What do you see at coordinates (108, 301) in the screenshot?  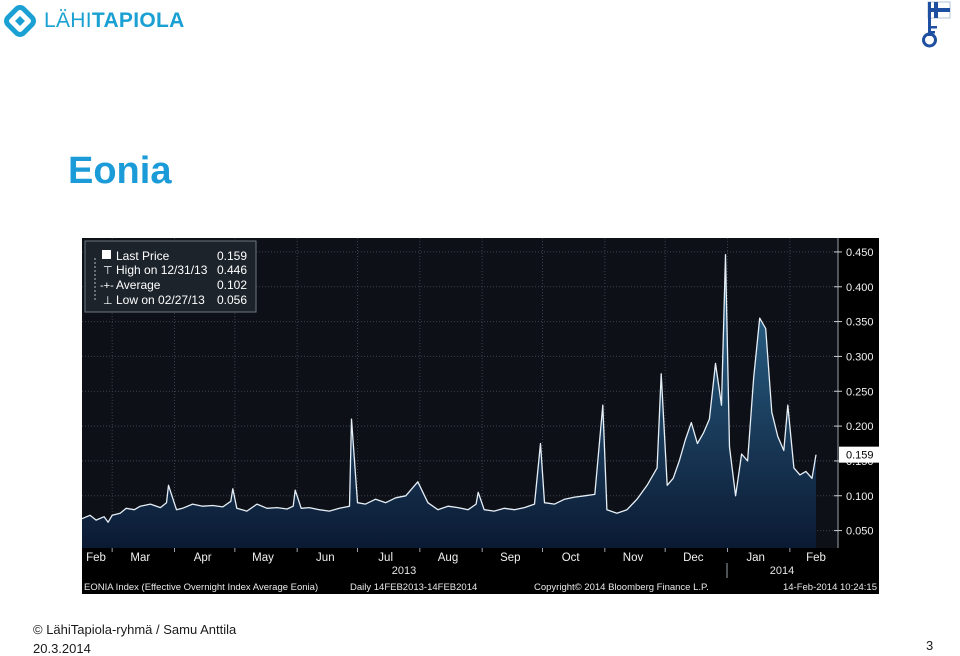 I see `legend-low-icon: ⊥` at bounding box center [108, 301].